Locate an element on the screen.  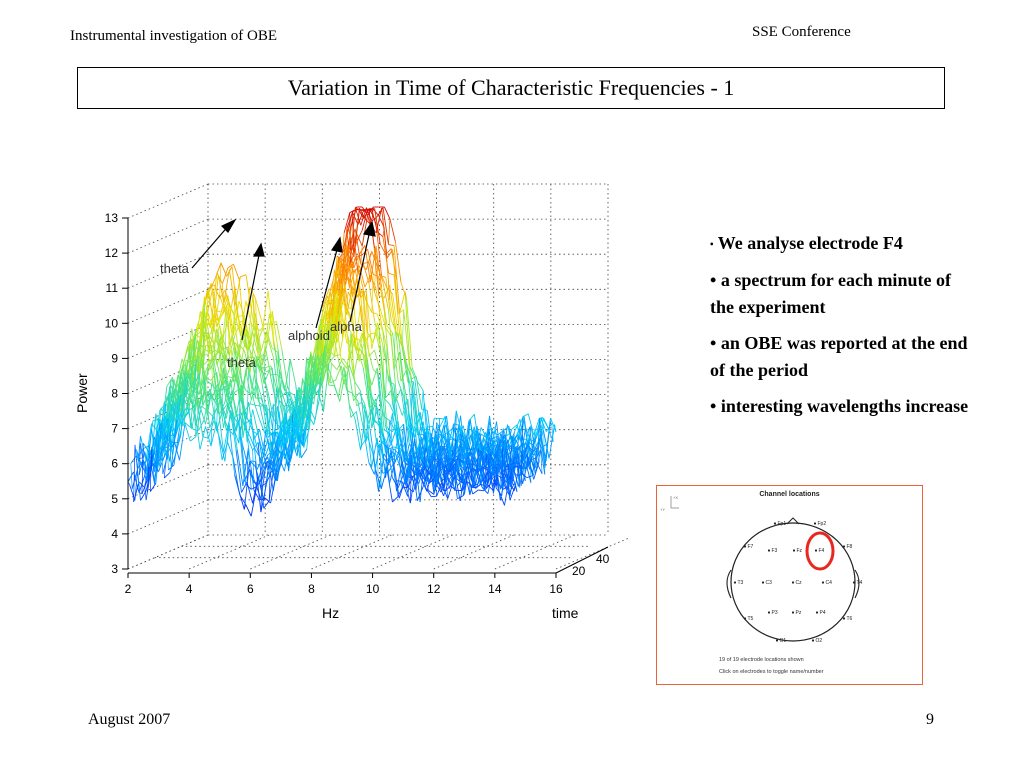
electrode-labels: Fp1 Fp2 F7 F3 Fz F4 F8 T3 C3 Cz C4 T4 T5 P3 Pz P4 T6 O1 O2 is located at coordinates (798, 582).